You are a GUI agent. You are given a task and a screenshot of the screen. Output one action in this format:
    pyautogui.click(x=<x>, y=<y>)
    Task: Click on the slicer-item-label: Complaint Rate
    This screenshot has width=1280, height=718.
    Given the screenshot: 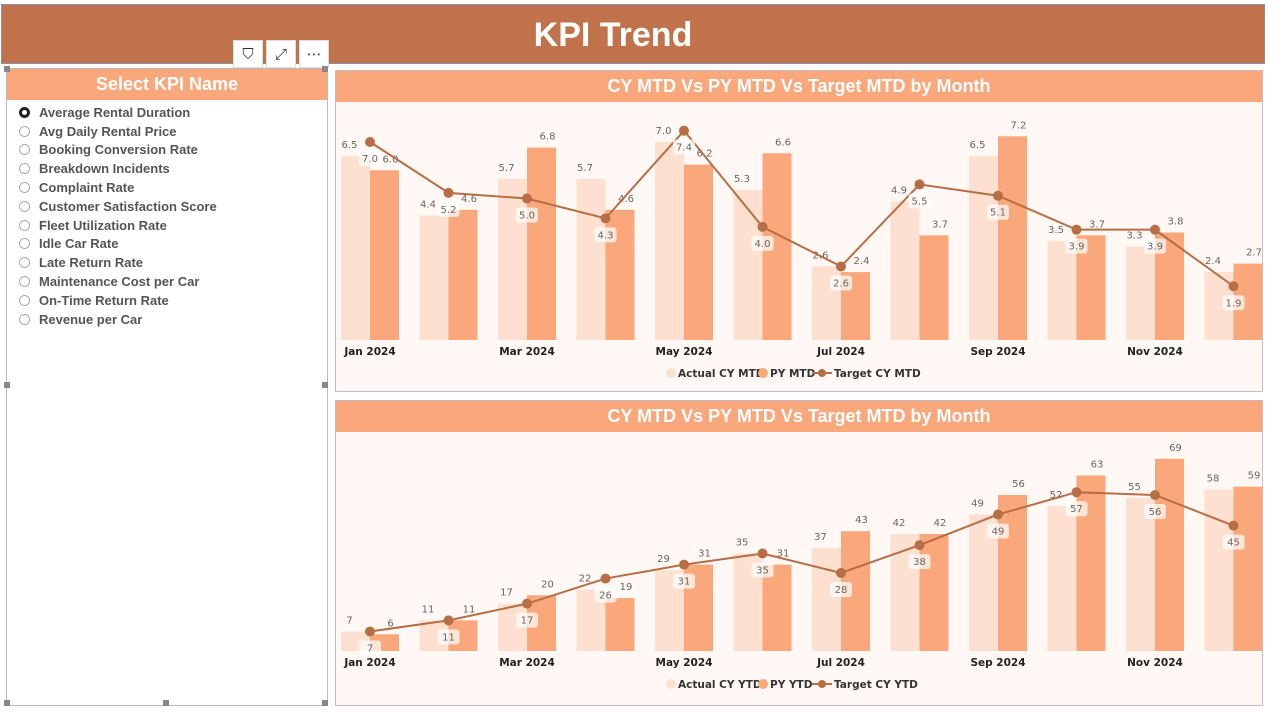 What is the action you would take?
    pyautogui.click(x=87, y=188)
    